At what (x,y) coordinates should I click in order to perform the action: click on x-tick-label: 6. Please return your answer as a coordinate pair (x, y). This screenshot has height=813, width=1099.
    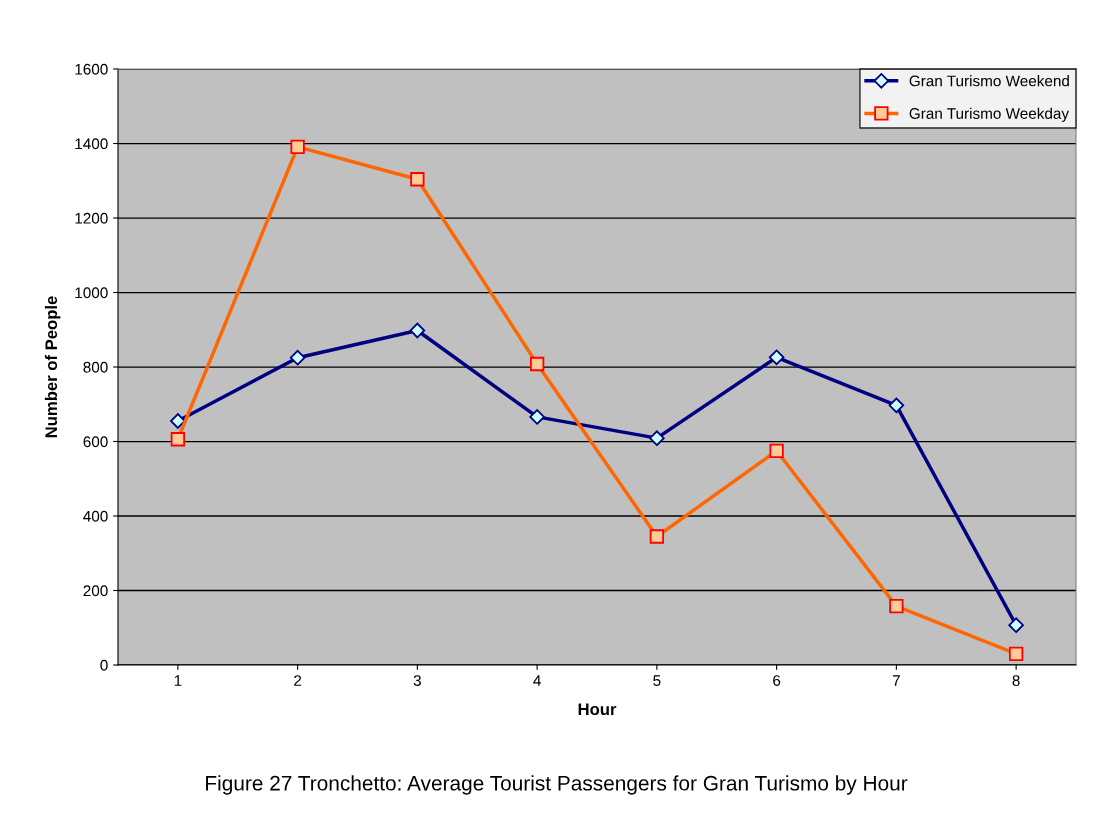
    Looking at the image, I should click on (777, 680).